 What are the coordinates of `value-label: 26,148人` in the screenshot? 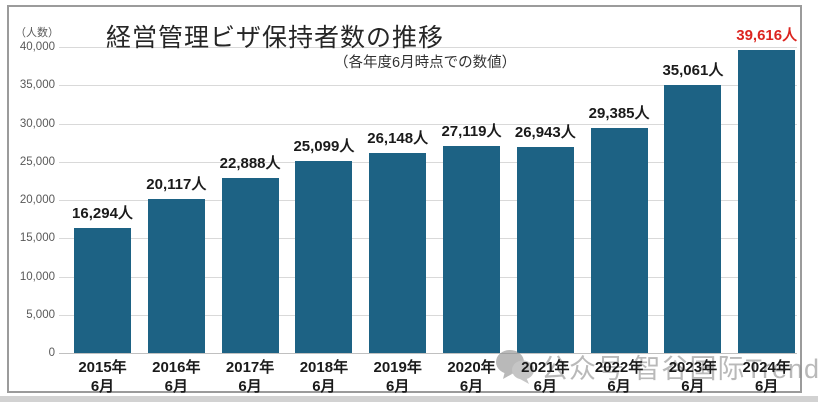 It's located at (398, 138).